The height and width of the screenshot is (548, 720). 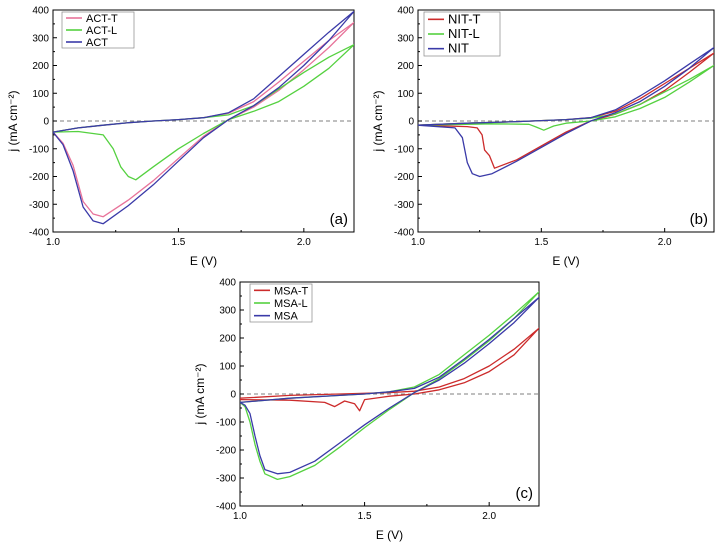 What do you see at coordinates (291, 291) in the screenshot?
I see `legend-label: MSA-T` at bounding box center [291, 291].